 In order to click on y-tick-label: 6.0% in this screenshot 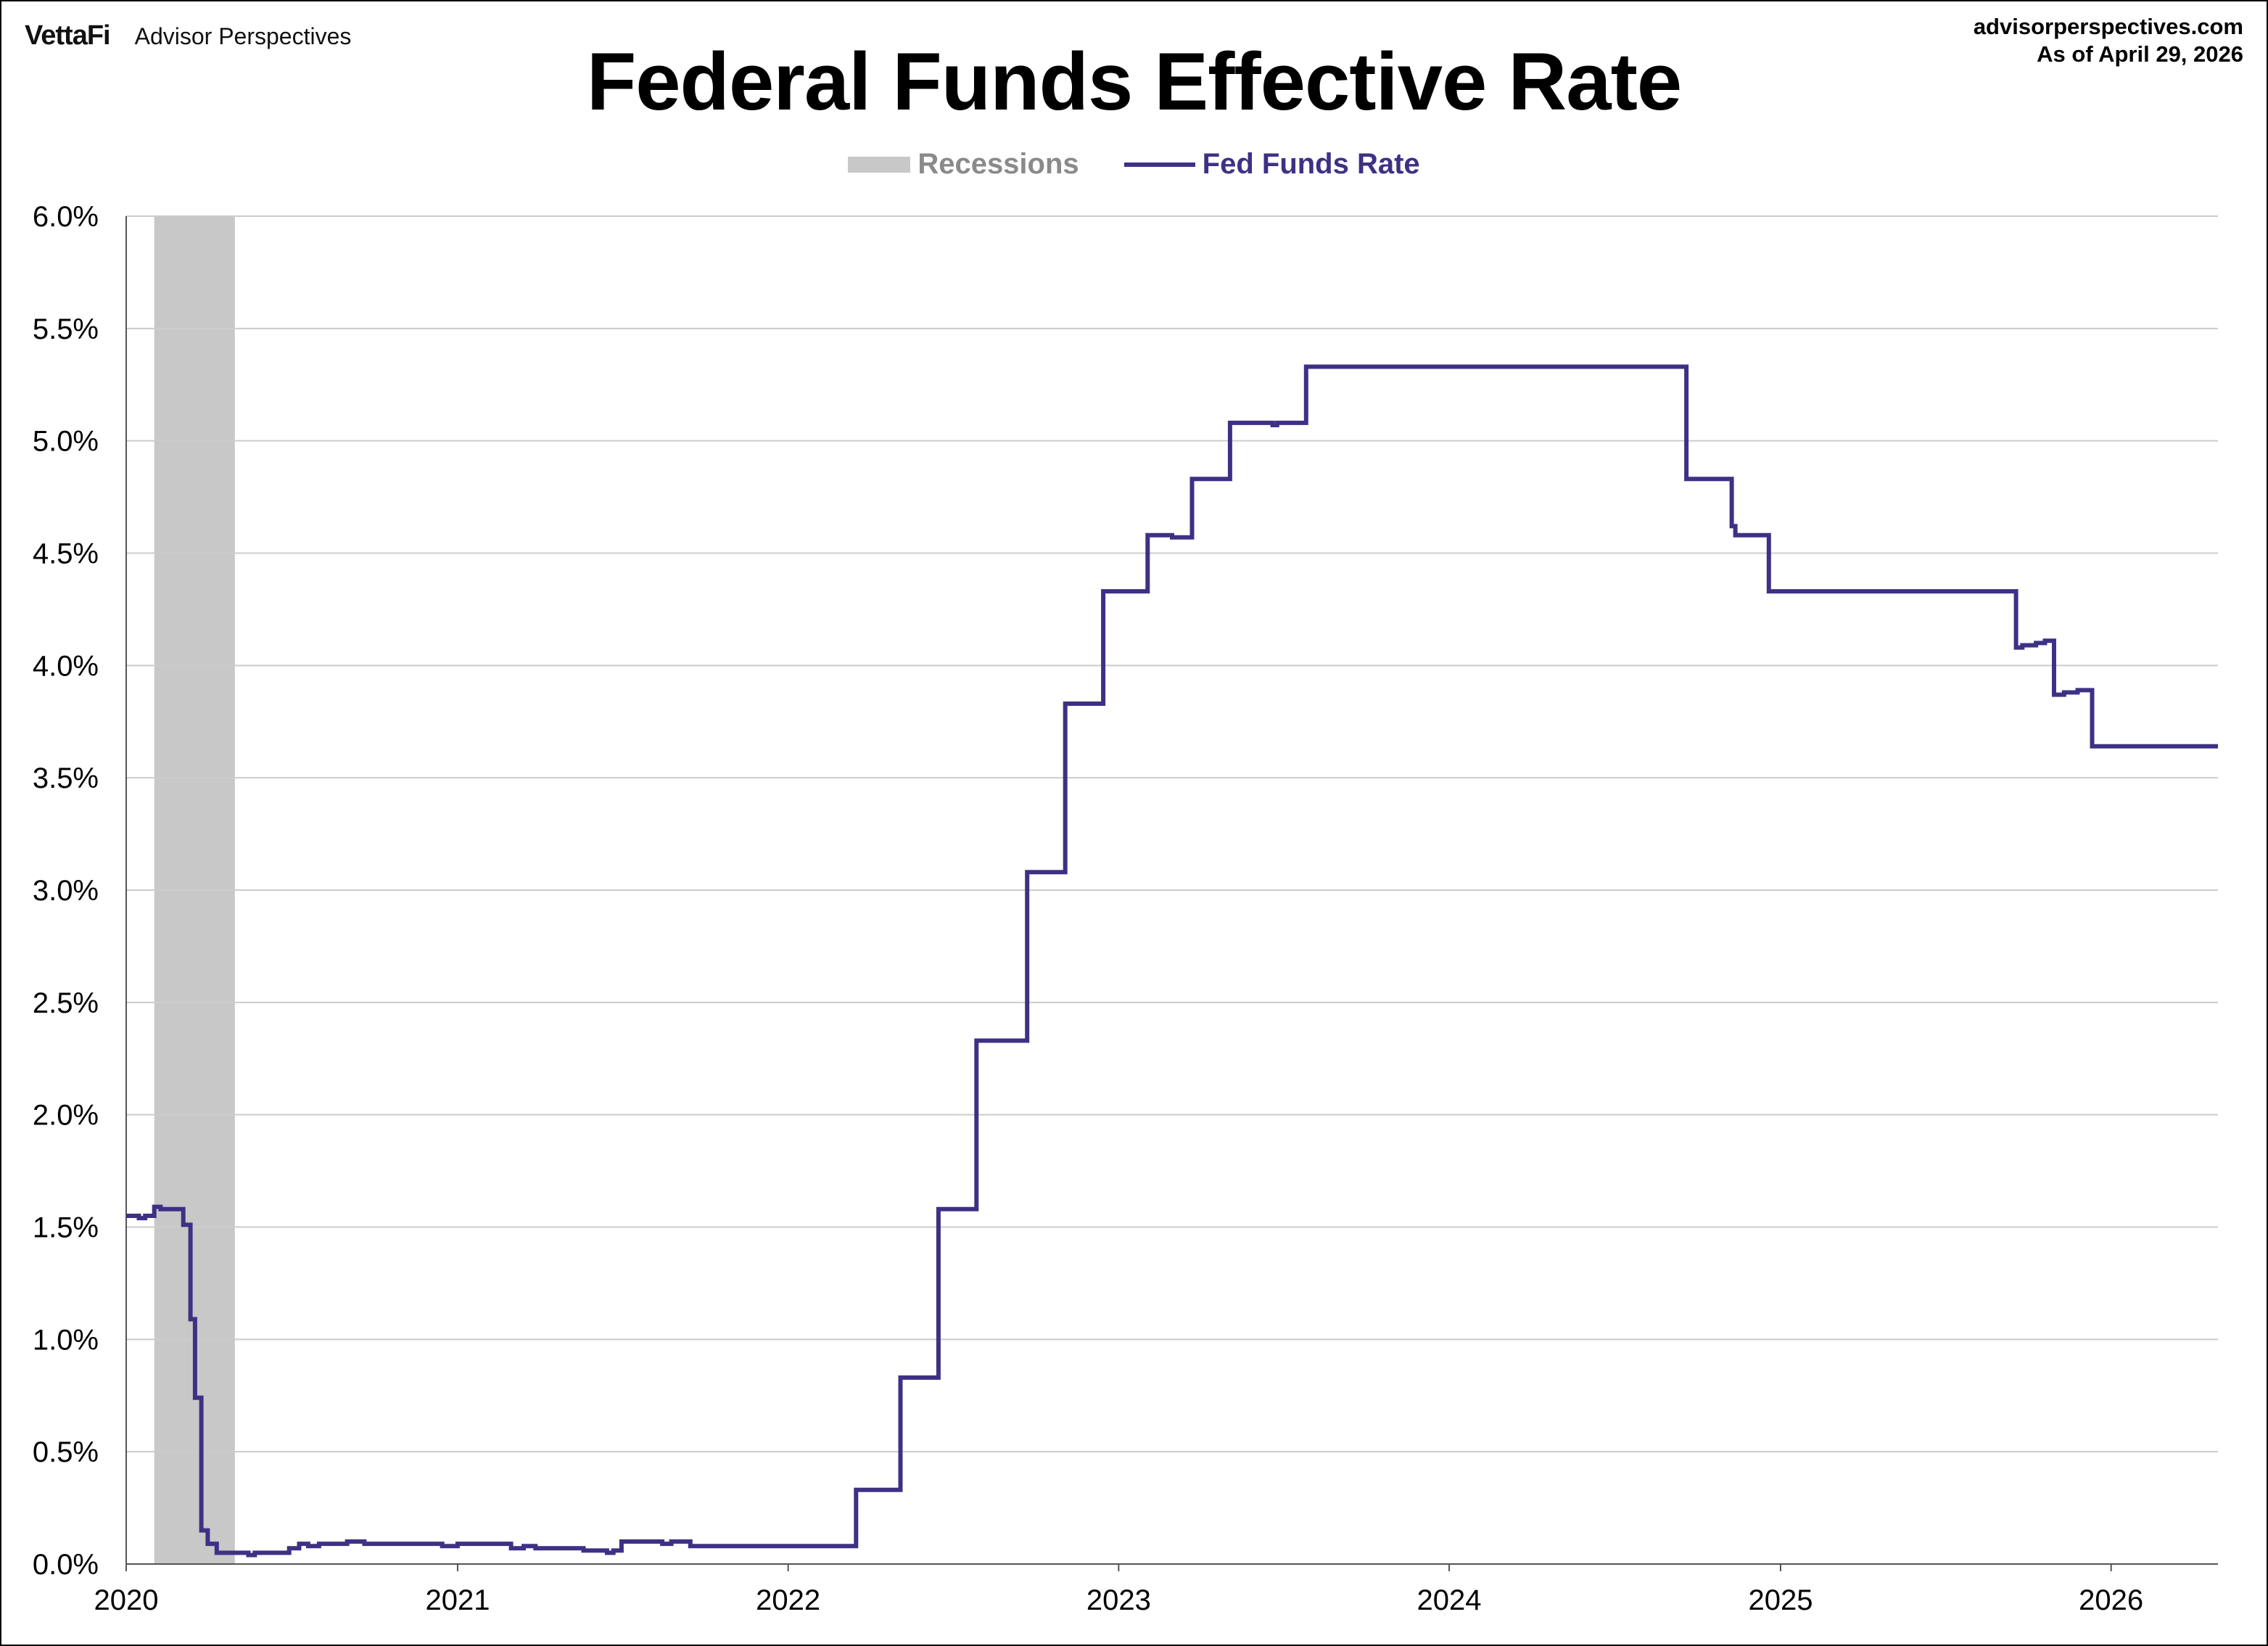, I will do `click(66, 217)`.